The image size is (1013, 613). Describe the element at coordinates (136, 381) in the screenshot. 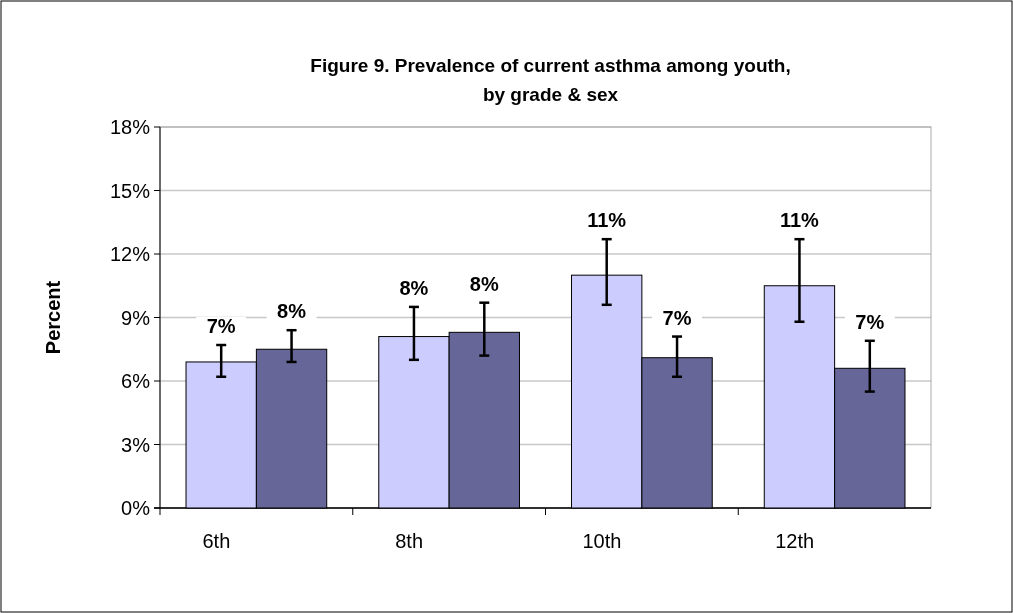

I see `y-tick-label: 6%` at that location.